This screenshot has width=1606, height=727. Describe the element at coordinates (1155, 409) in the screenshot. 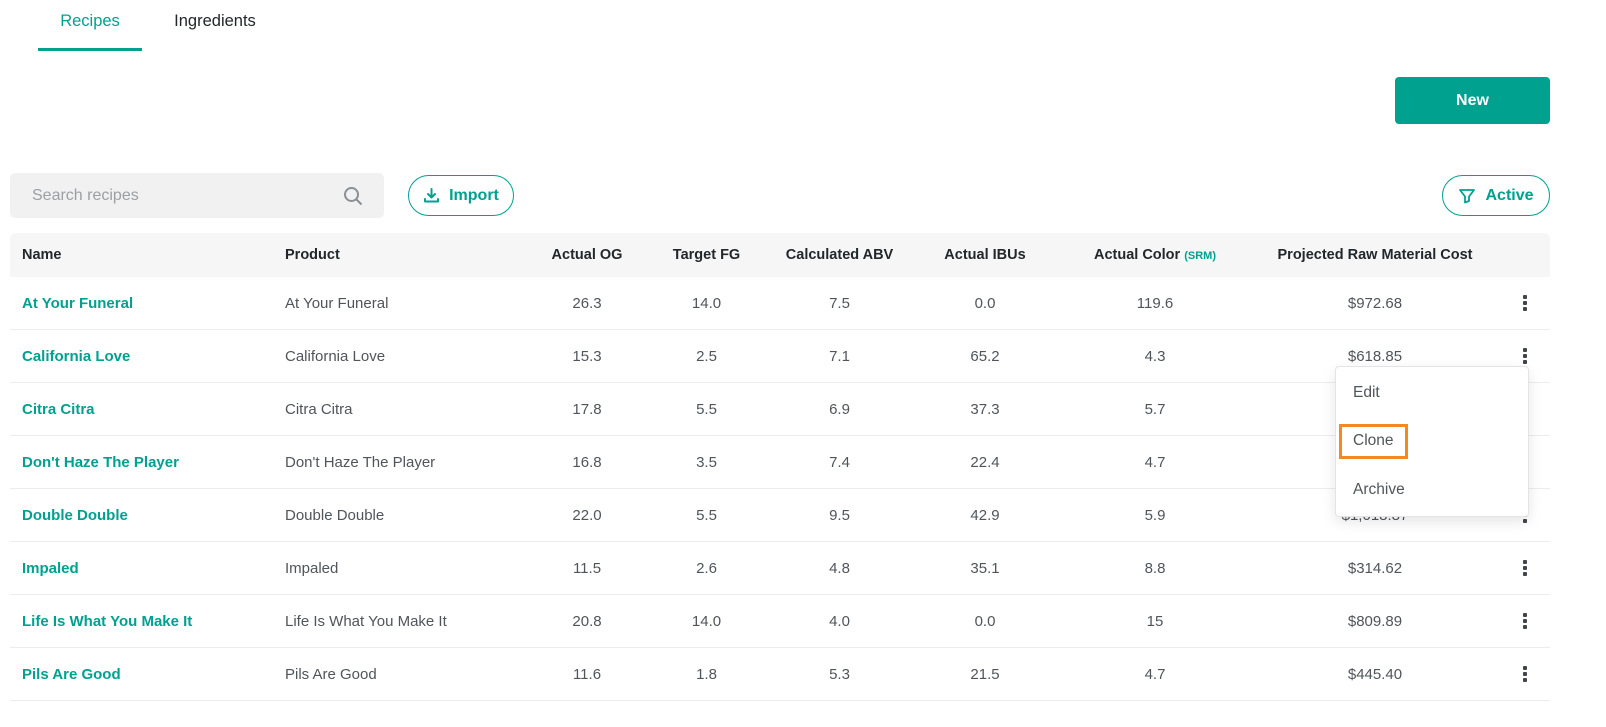

I see `recipe-color: 5.7` at that location.